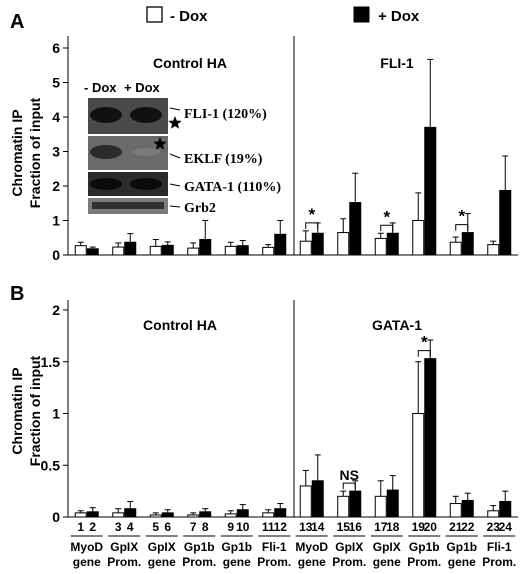 This screenshot has width=520, height=574. What do you see at coordinates (397, 63) in the screenshot?
I see `section-title-fli1: FLI-1` at bounding box center [397, 63].